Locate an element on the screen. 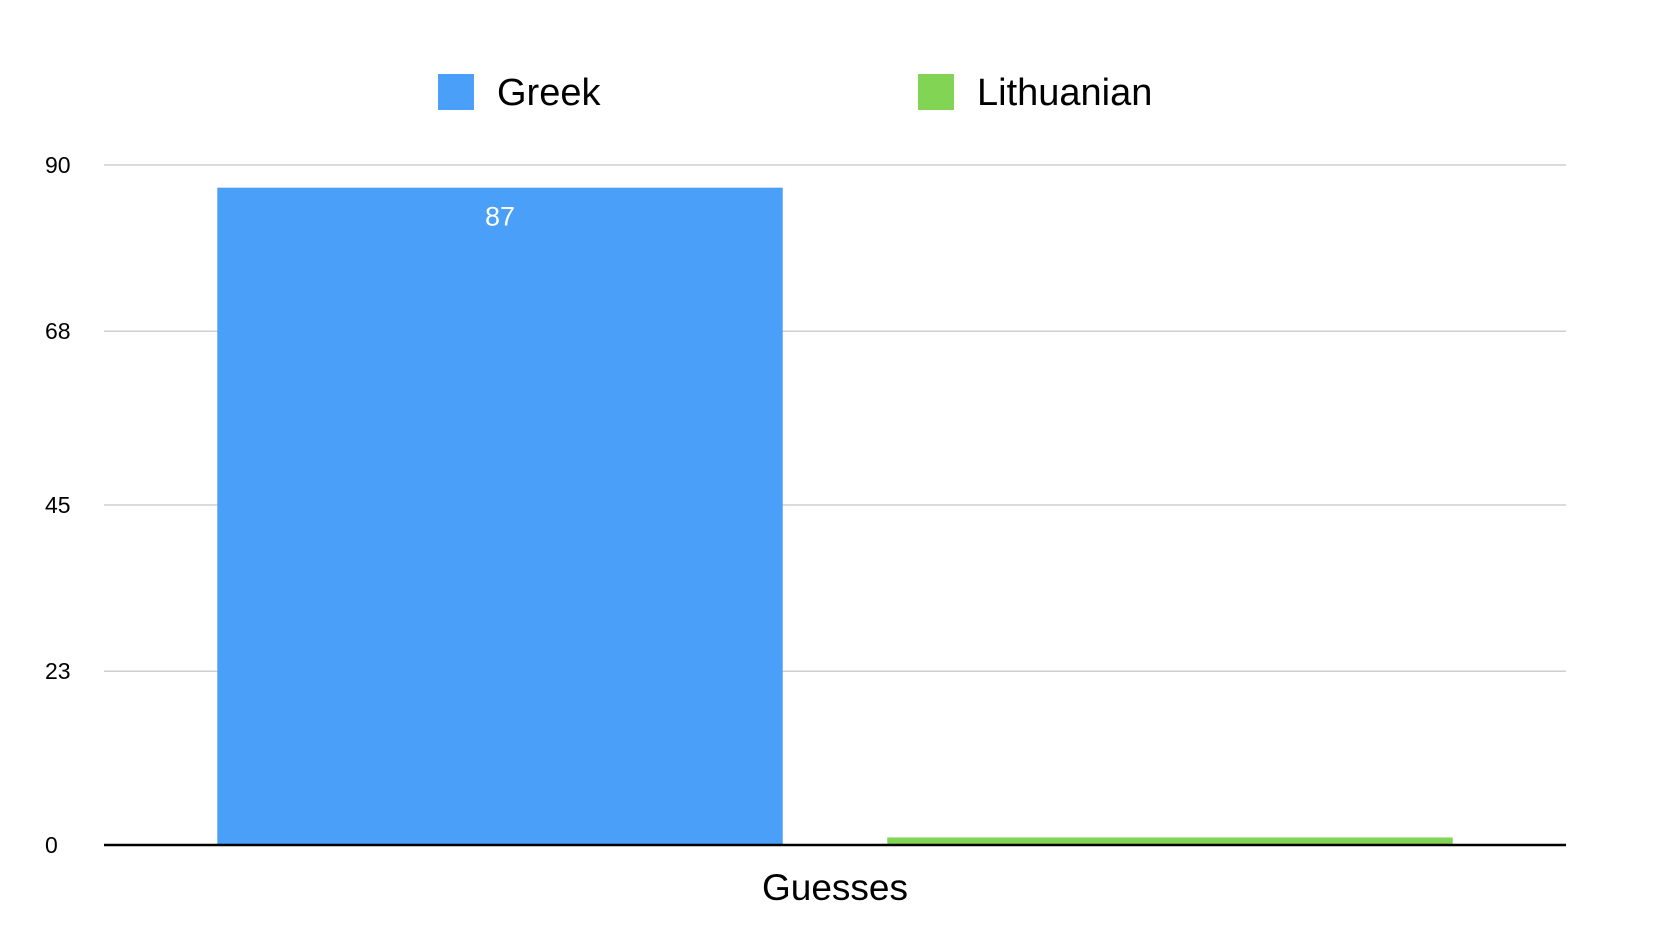 This screenshot has height=952, width=1678. y-tick-label: 45 is located at coordinates (58, 505).